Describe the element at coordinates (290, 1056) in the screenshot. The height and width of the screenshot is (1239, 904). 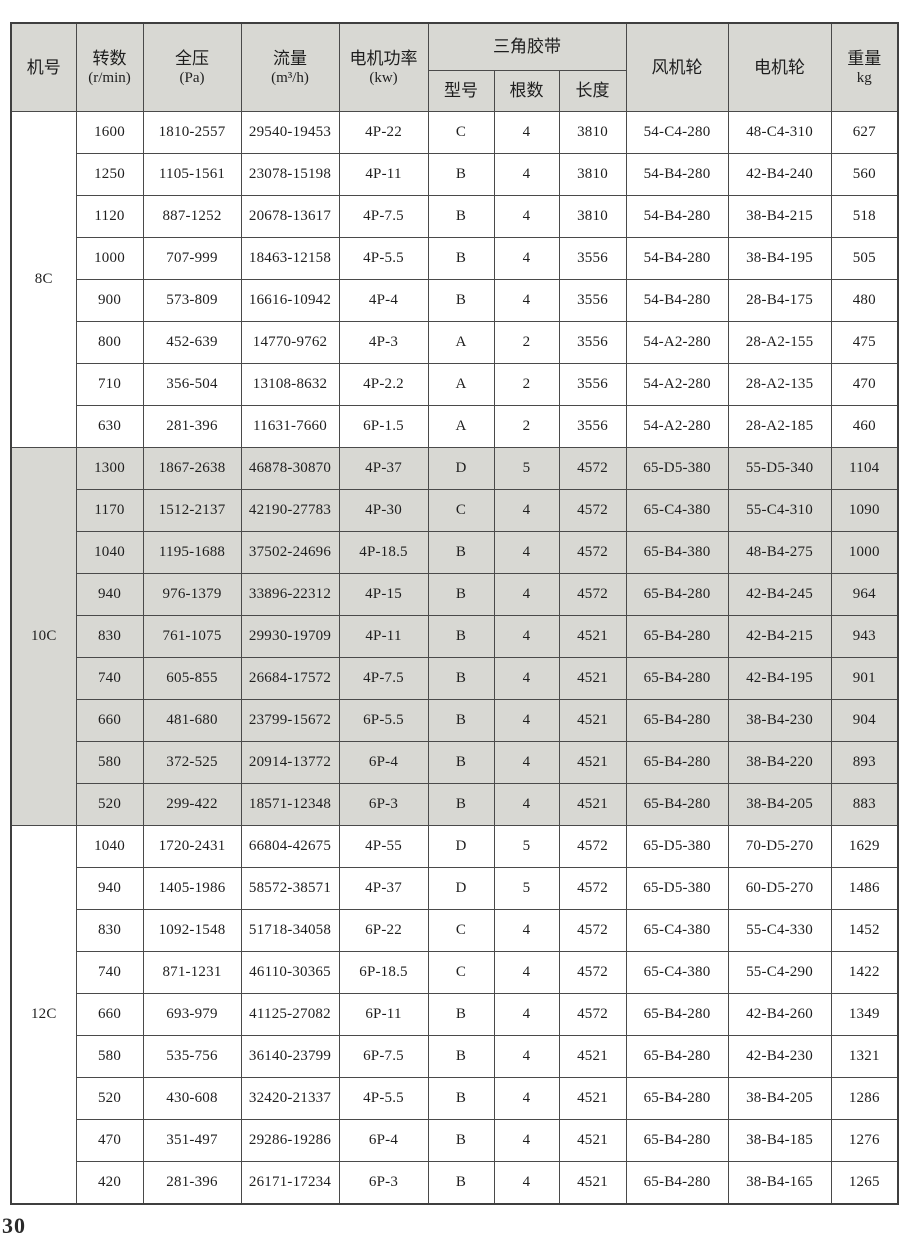
I see `cell-flow: 36140-23799` at that location.